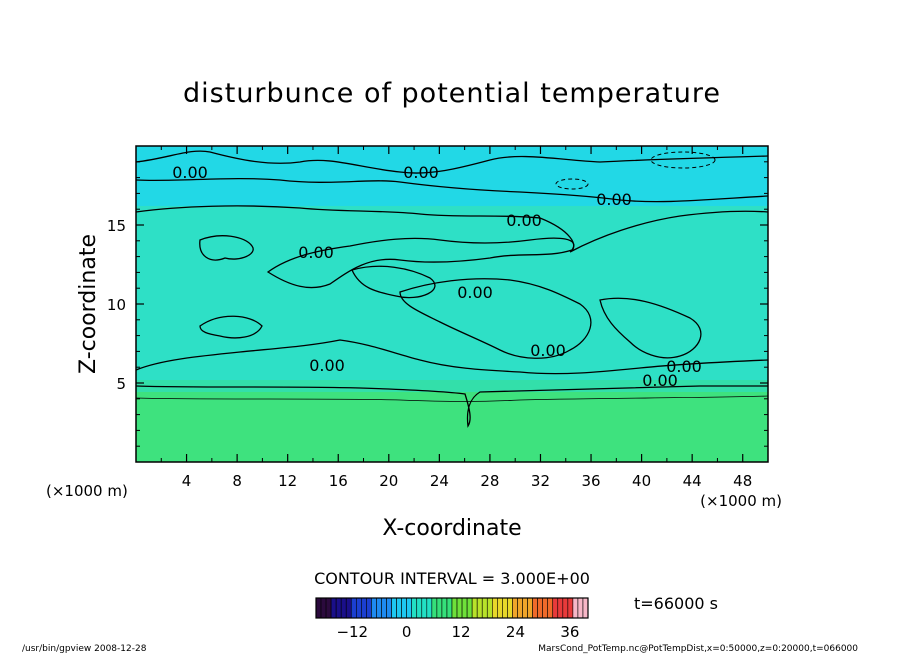  Describe the element at coordinates (540, 481) in the screenshot. I see `x-tick-label: 32` at that location.